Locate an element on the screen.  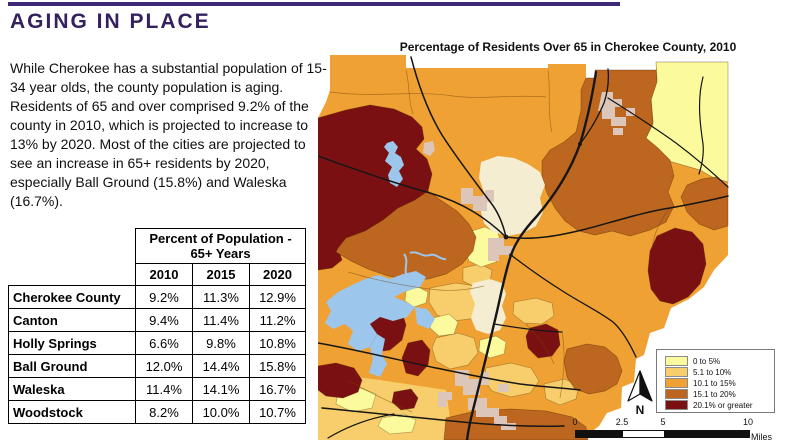
table-year-header-row: 2010 2015 2020 is located at coordinates (158, 274).